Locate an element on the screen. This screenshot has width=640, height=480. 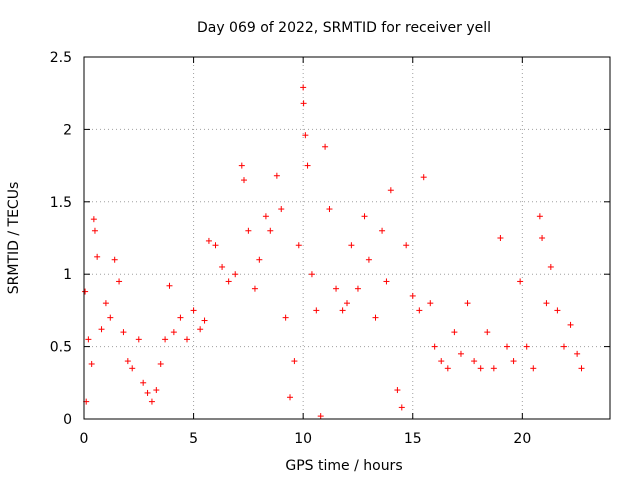
x-tick-label: 5 is located at coordinates (193, 439).